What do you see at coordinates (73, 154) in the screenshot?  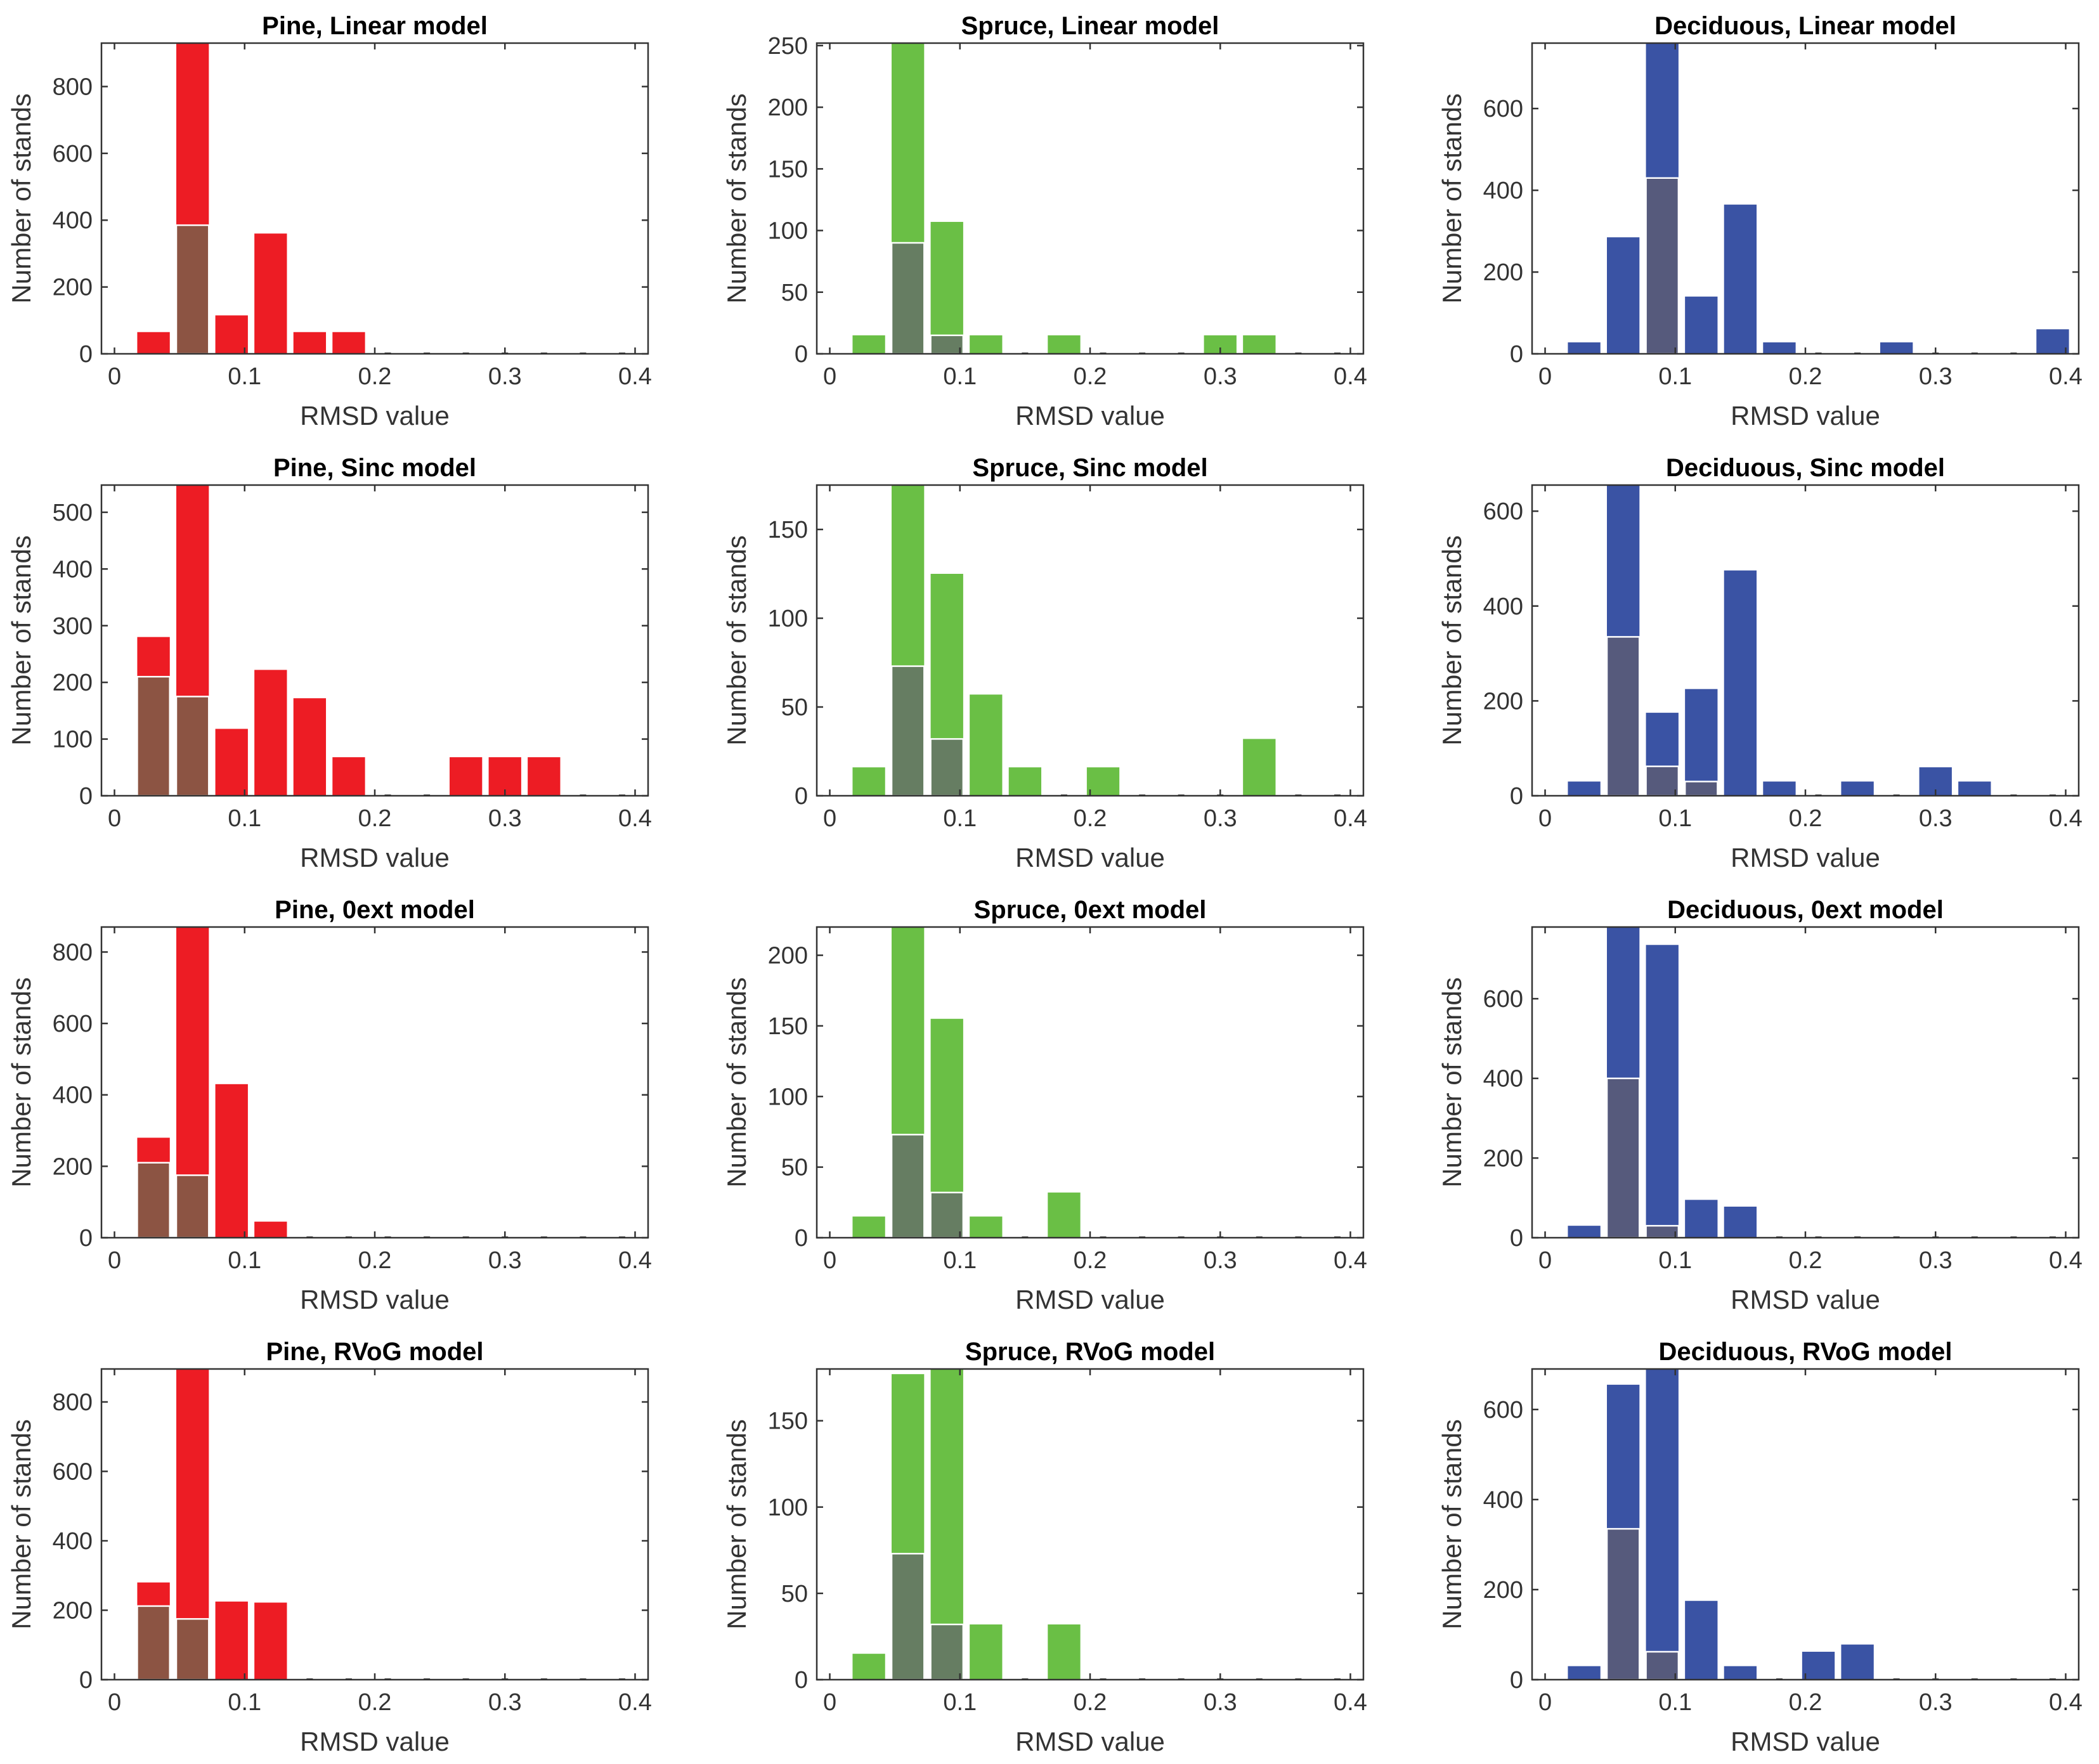 I see `ytick-label-pine-linear-model-3: 600` at bounding box center [73, 154].